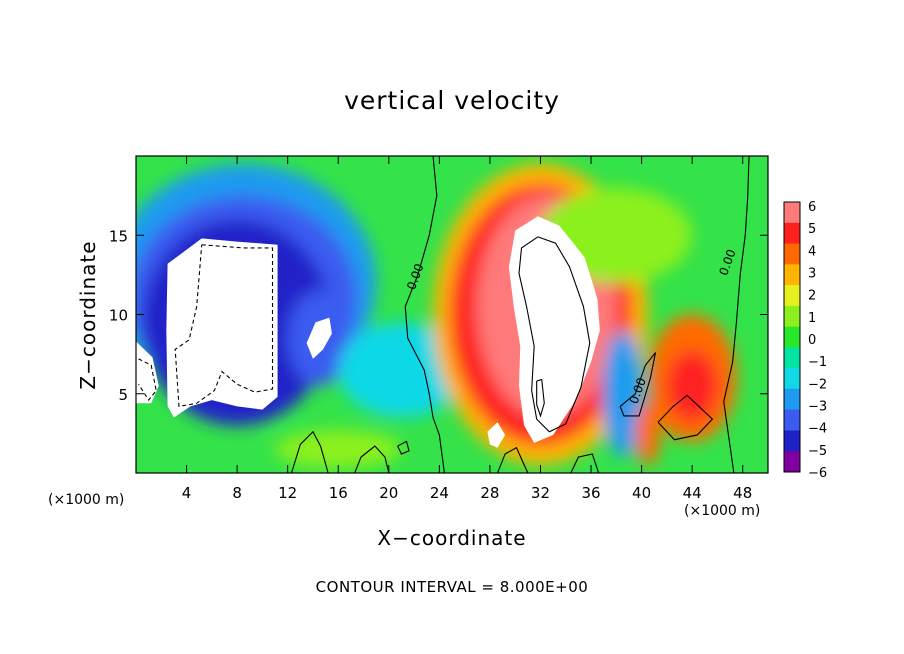  Describe the element at coordinates (338, 449) in the screenshot. I see `surface-band` at that location.